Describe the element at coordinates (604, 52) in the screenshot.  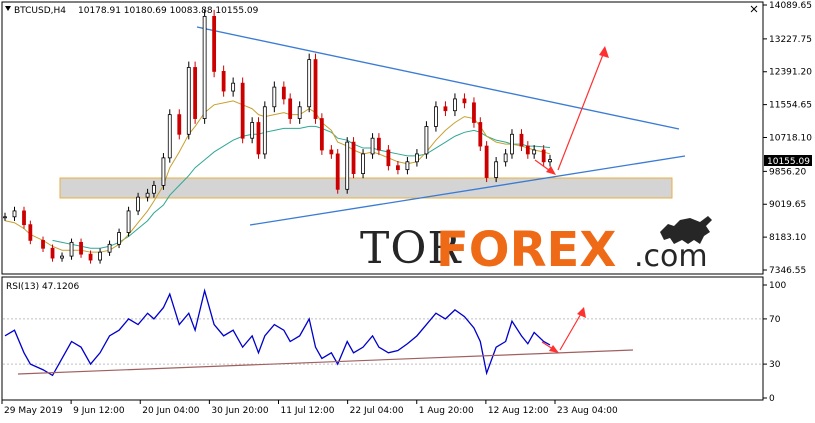
I see `up-arrowhead` at that location.